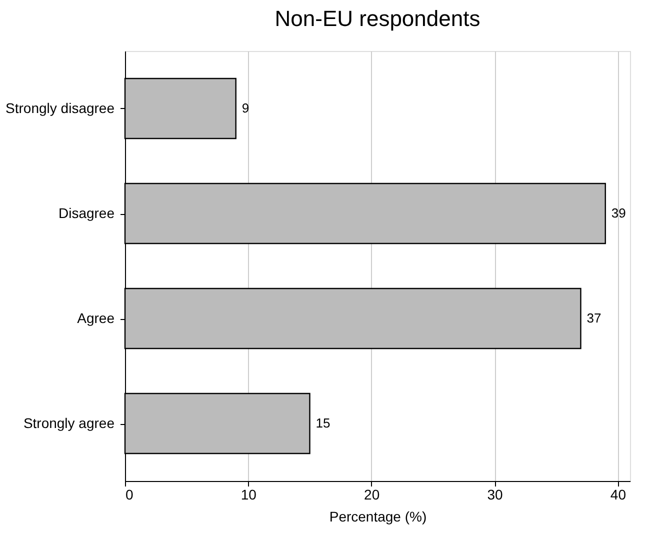 Image resolution: width=671 pixels, height=557 pixels. I want to click on x-tick-label: 0, so click(130, 494).